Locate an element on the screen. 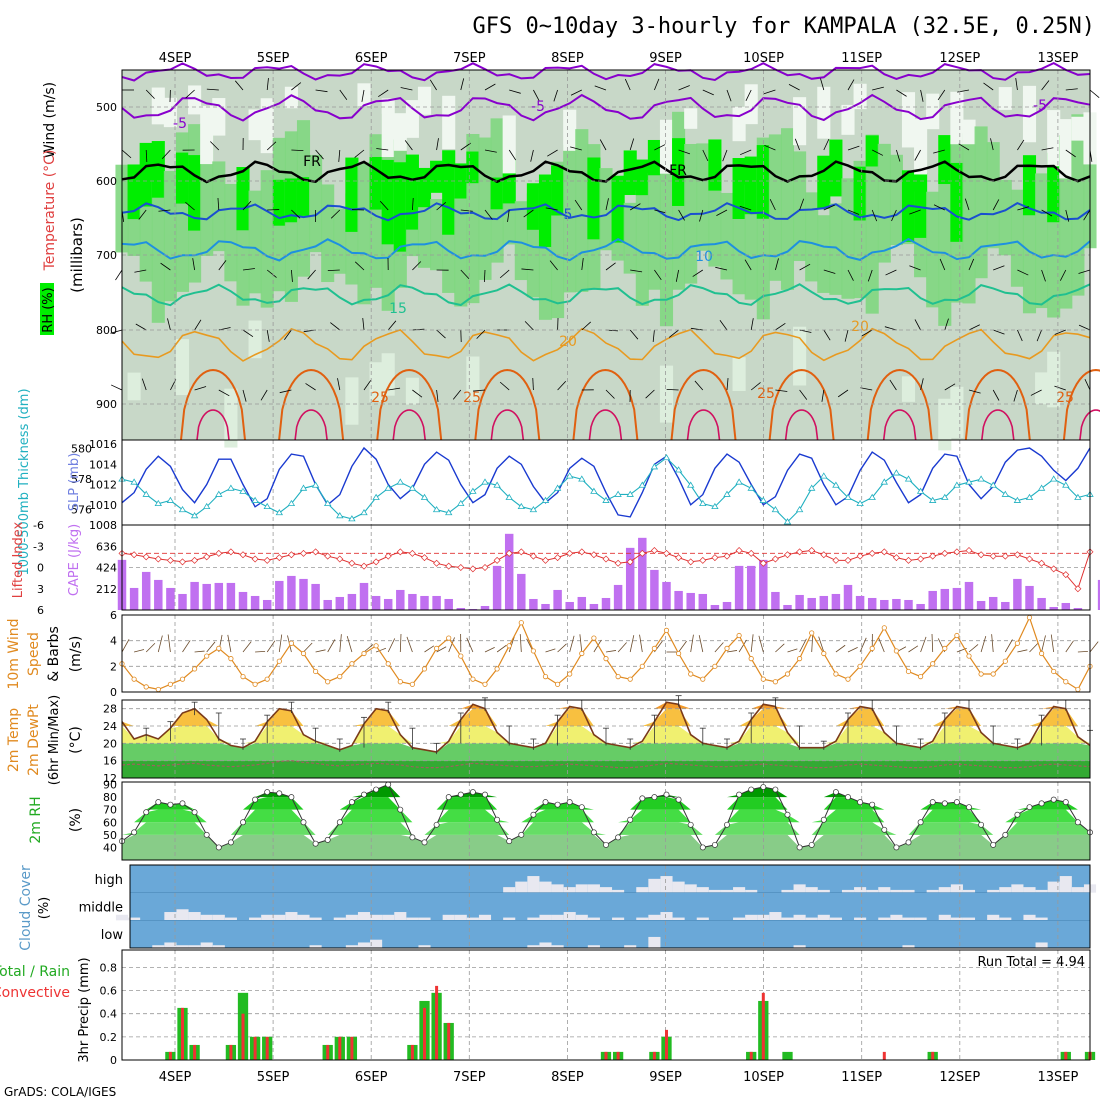  temp-axis-label-4: (°C) is located at coordinates (76, 740).